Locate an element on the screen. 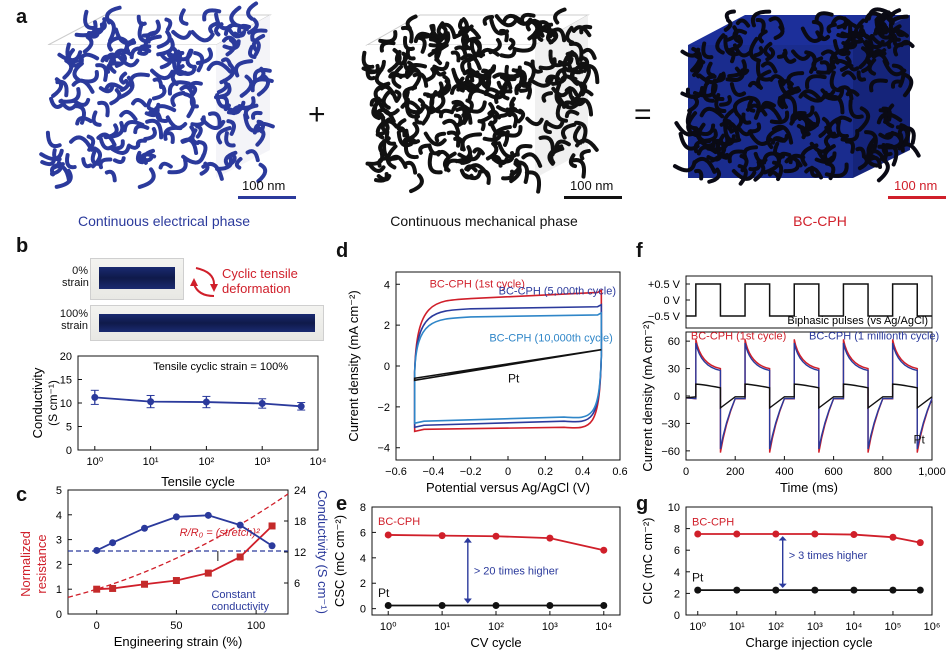 The height and width of the screenshot is (651, 951). x-tick-label: 10⁴ is located at coordinates (603, 627).